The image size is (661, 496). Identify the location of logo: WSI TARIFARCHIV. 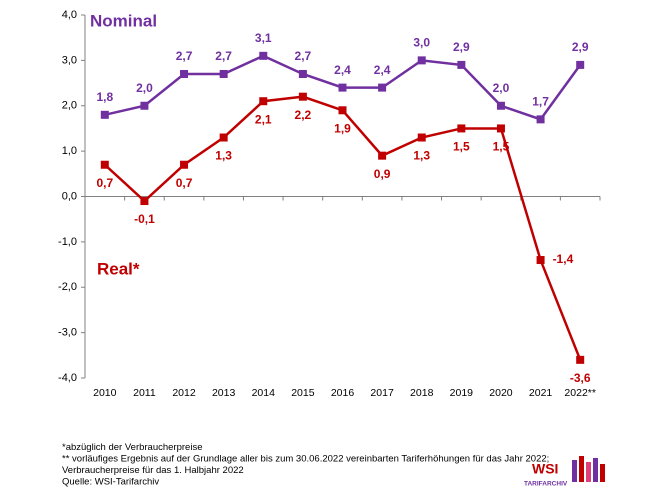
(564, 472).